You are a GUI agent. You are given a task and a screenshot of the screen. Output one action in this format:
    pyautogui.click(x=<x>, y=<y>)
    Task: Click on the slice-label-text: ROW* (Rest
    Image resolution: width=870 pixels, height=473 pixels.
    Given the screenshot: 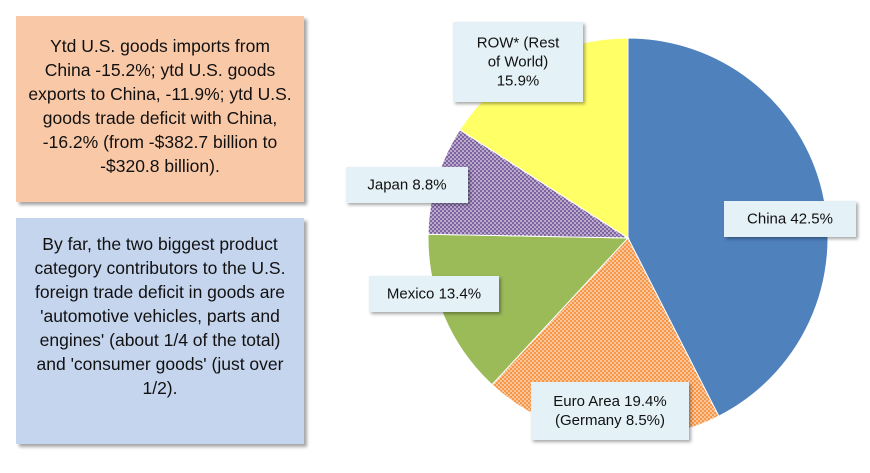 What is the action you would take?
    pyautogui.click(x=518, y=43)
    